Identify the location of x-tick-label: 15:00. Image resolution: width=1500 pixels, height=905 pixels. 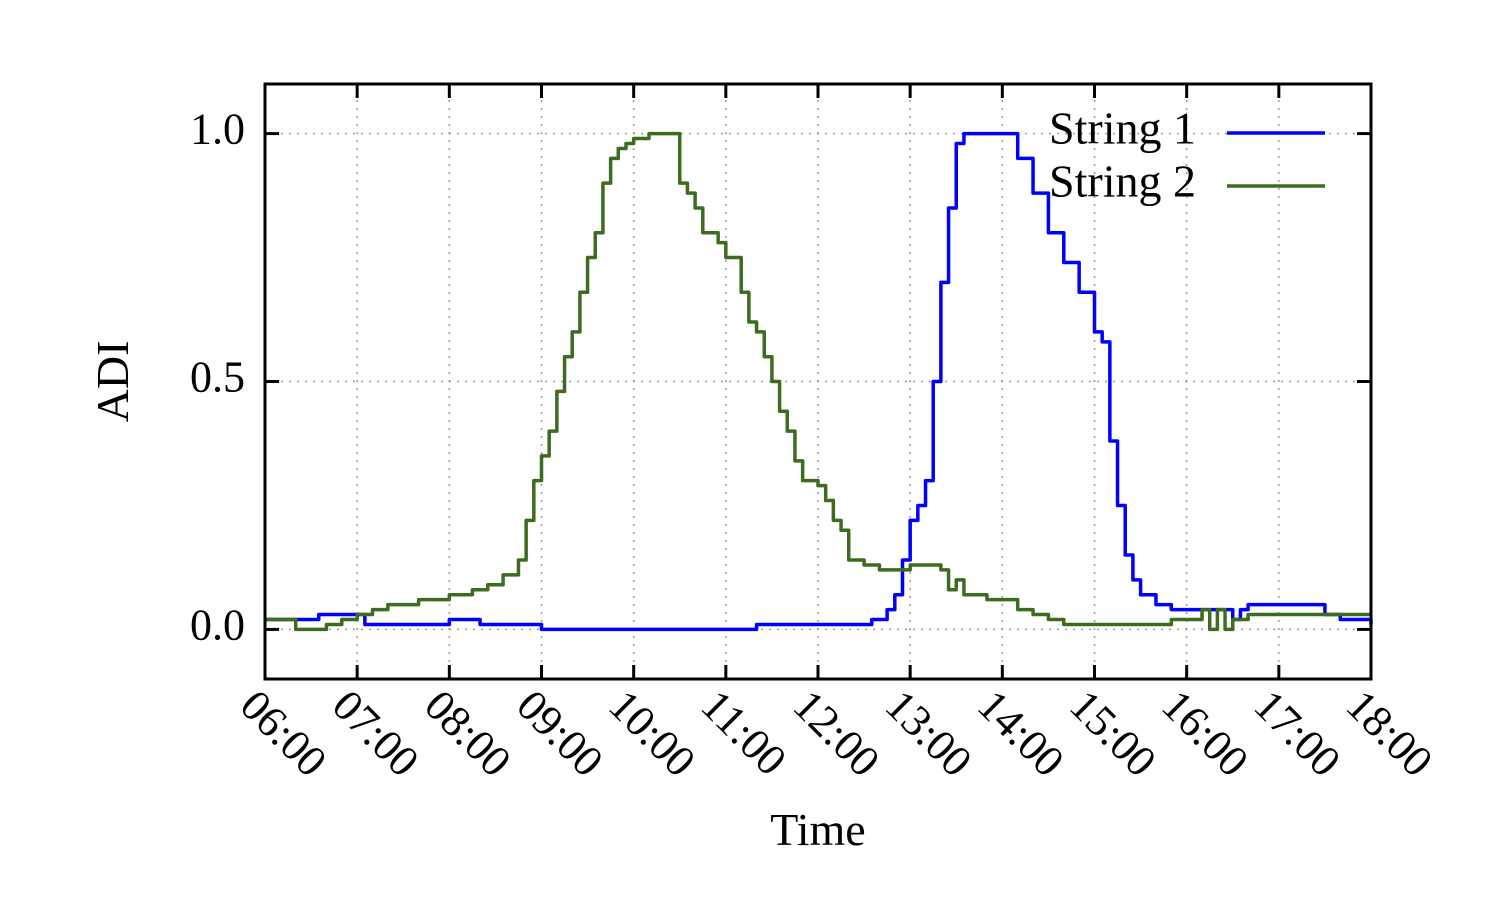
(1113, 734).